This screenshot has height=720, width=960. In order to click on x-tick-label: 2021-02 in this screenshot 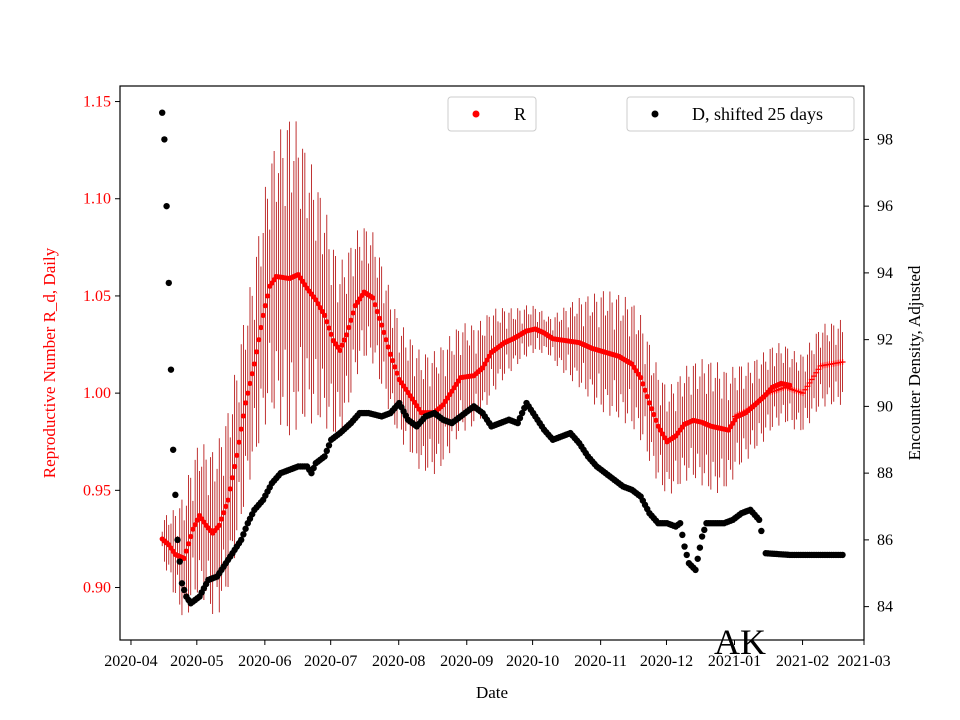, I will do `click(802, 661)`.